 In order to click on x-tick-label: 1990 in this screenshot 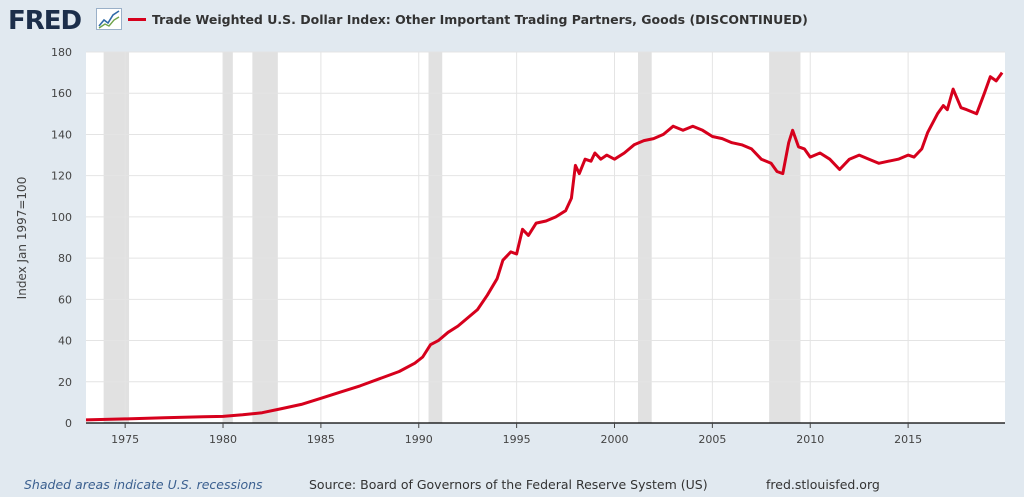, I will do `click(419, 439)`.